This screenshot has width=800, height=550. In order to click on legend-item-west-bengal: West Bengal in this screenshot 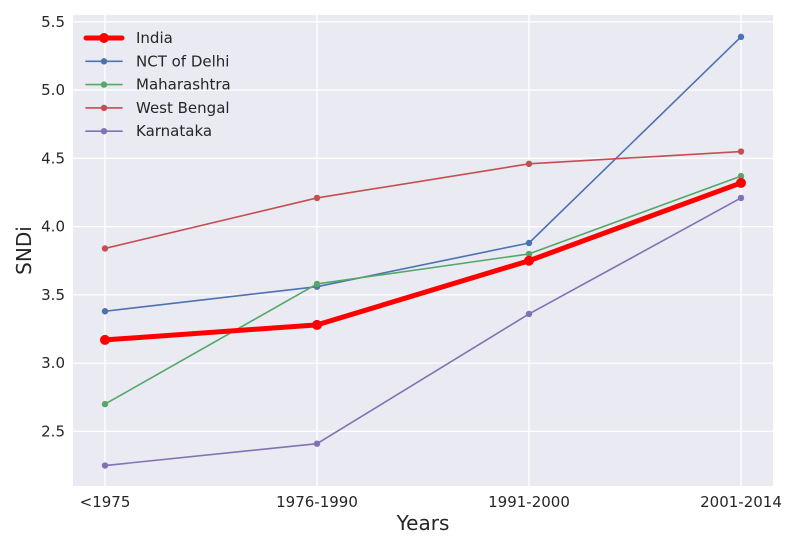, I will do `click(157, 108)`.